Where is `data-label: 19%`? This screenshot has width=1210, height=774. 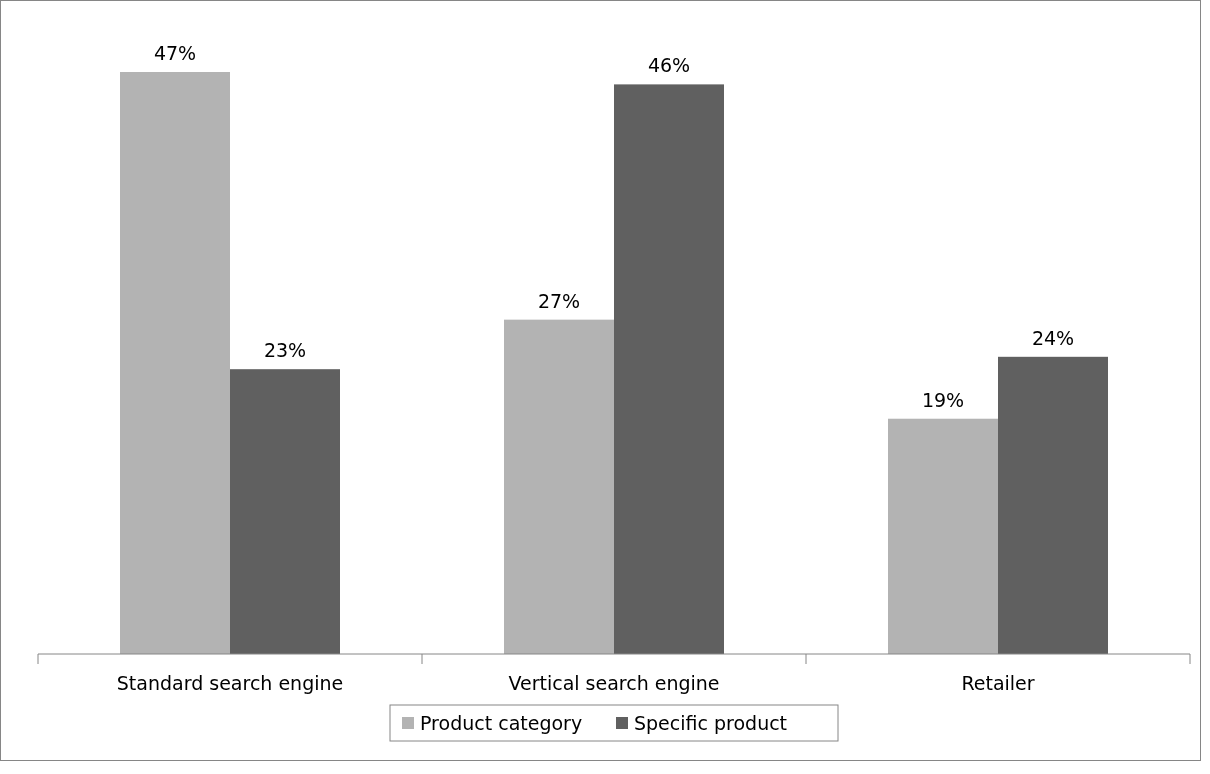 data-label: 19% is located at coordinates (943, 399).